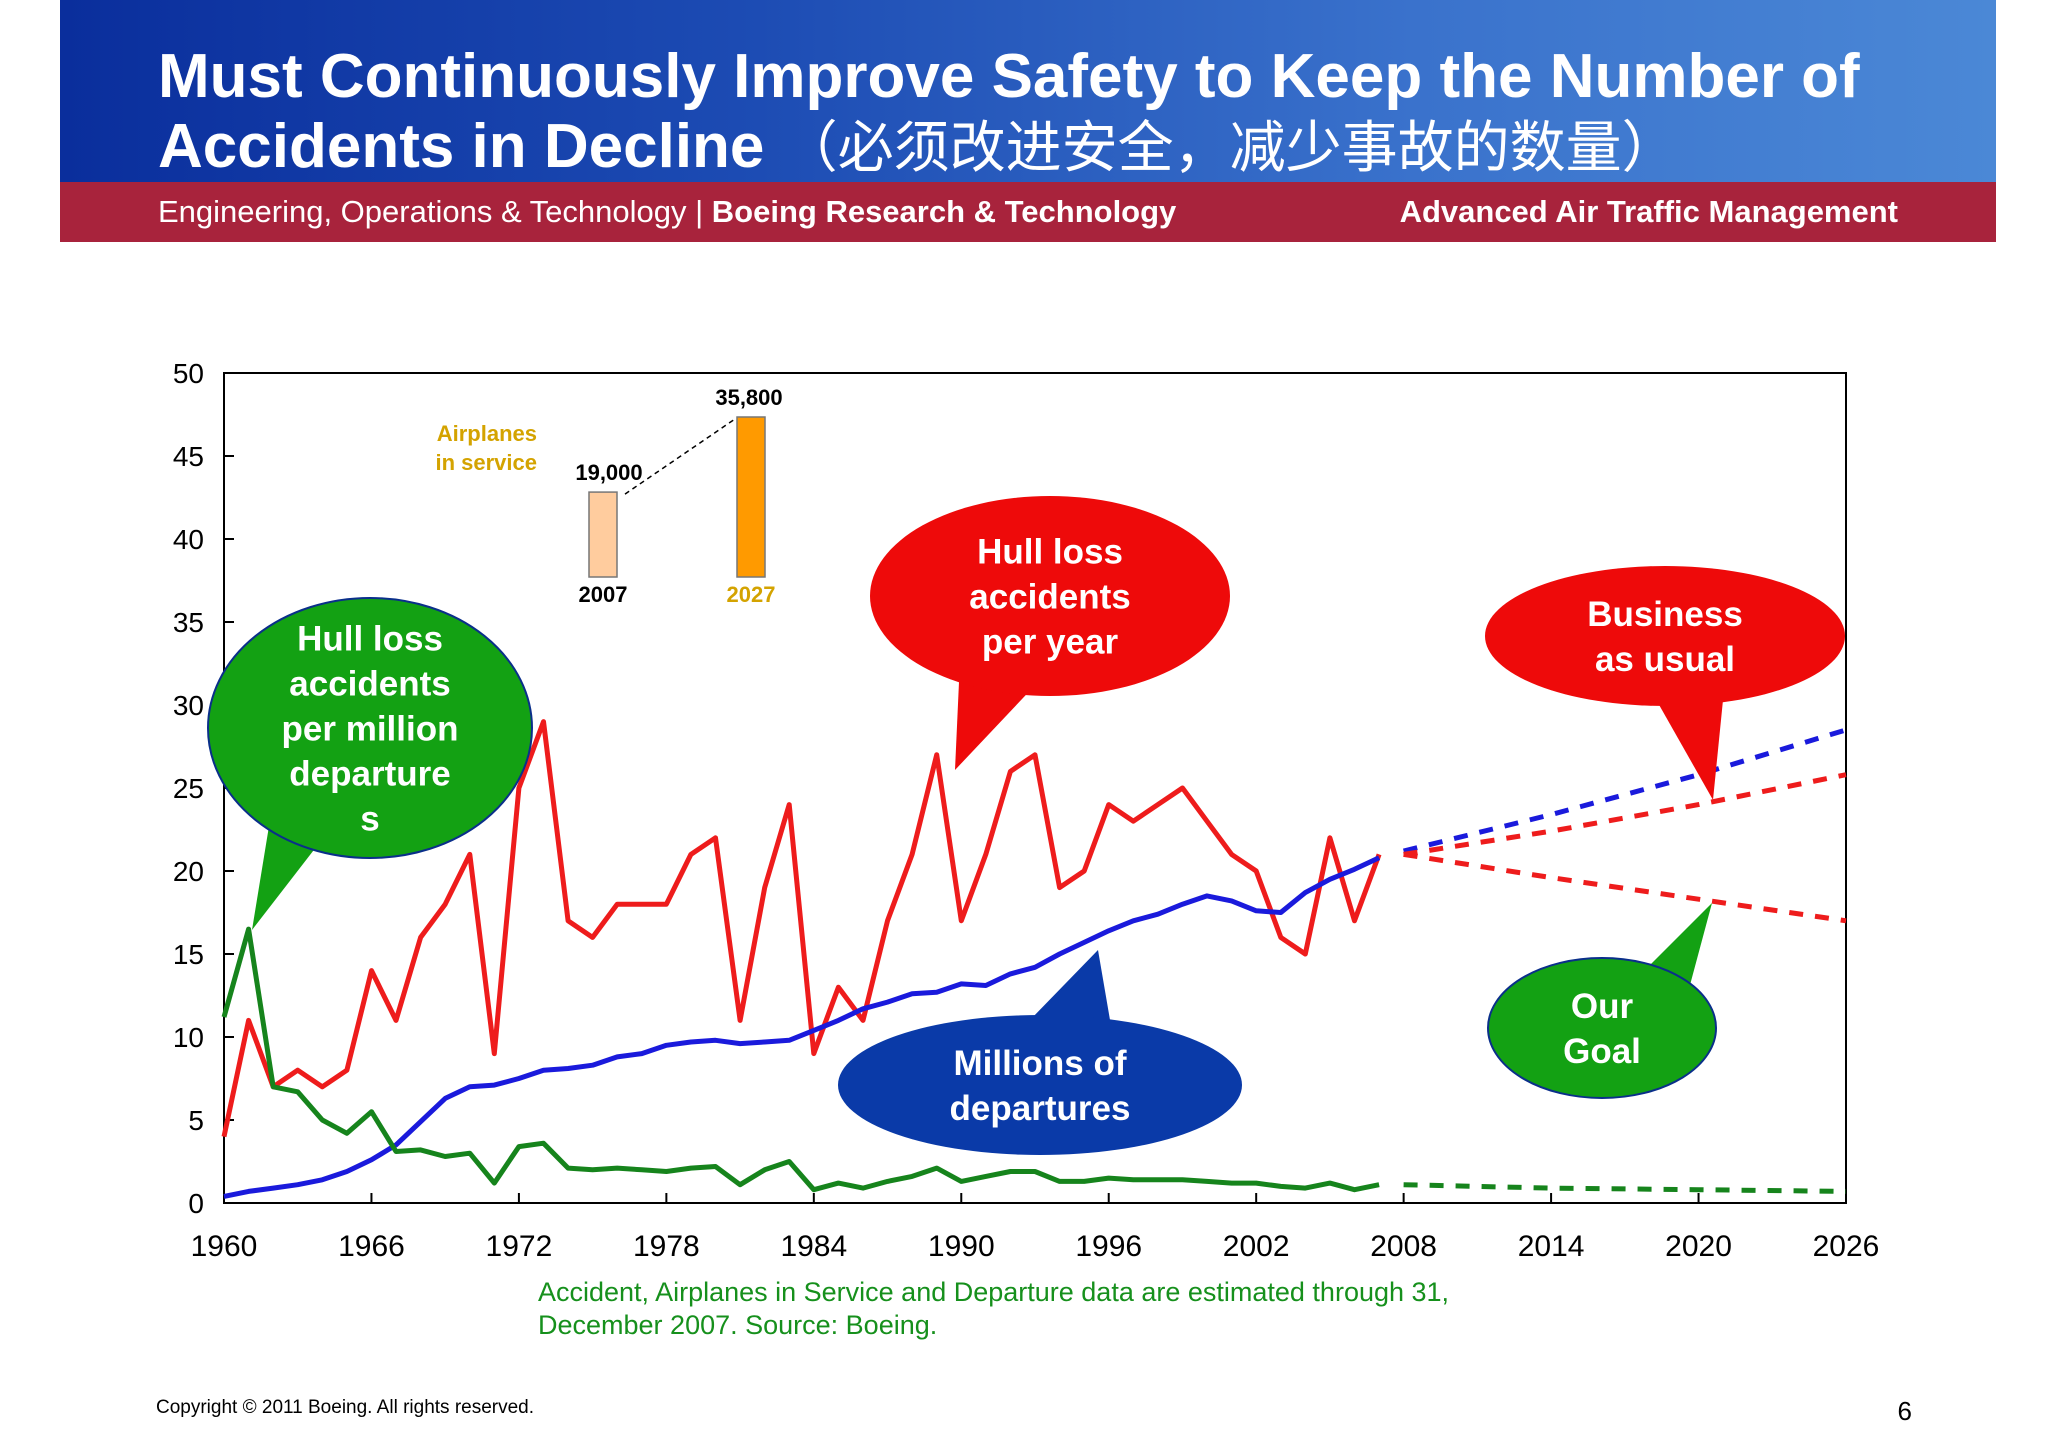 The height and width of the screenshot is (1448, 2048). Describe the element at coordinates (369, 818) in the screenshot. I see `callout-text: s` at that location.